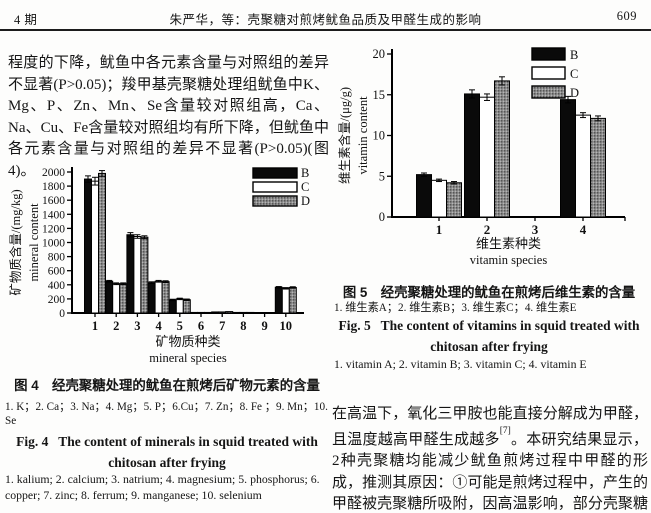 The height and width of the screenshot is (513, 651). I want to click on svg-text: 维生素种类, so click(508, 243).